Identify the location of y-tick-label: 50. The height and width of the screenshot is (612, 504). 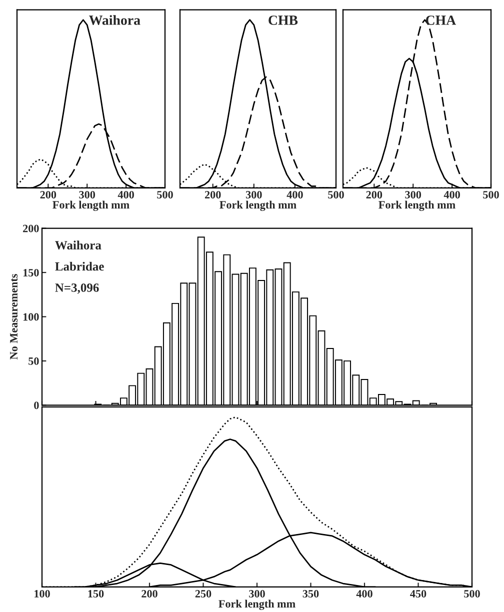
(33, 361).